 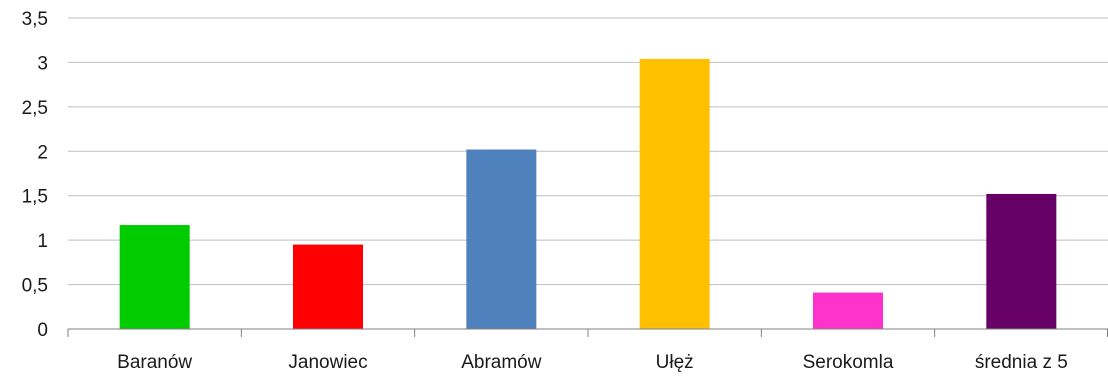 What do you see at coordinates (35, 108) in the screenshot?
I see `y-tick-label: 2,5` at bounding box center [35, 108].